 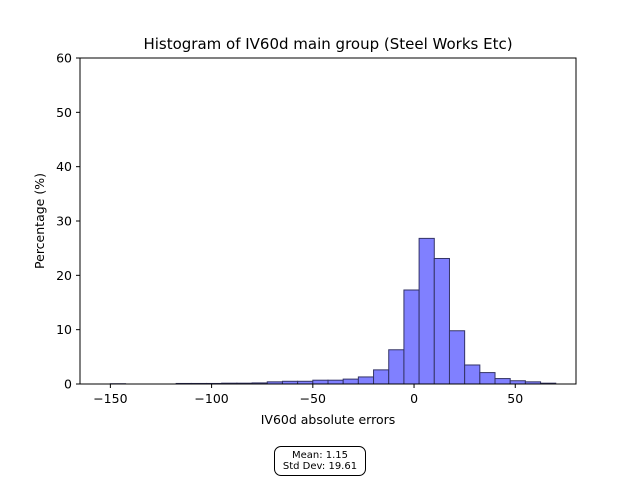 What do you see at coordinates (313, 398) in the screenshot?
I see `x-tick-label: −50` at bounding box center [313, 398].